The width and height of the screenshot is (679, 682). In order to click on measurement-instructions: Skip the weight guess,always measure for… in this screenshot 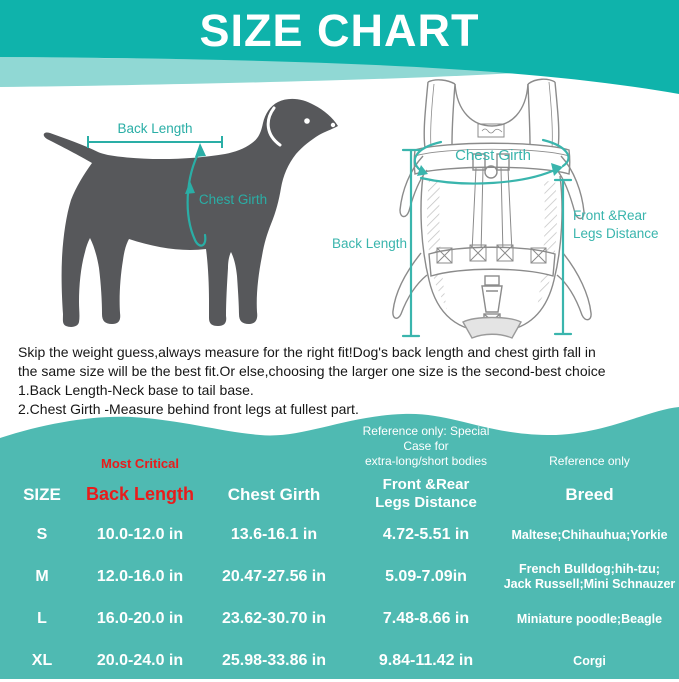, I will do `click(312, 380)`.